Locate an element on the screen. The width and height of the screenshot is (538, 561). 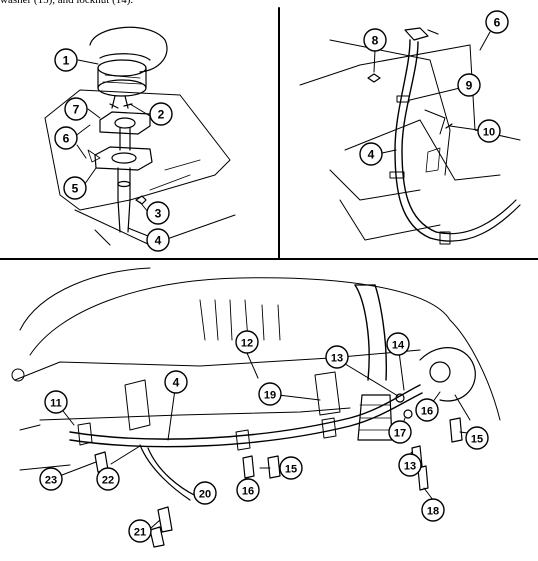
svg-text: 17 is located at coordinates (400, 434).